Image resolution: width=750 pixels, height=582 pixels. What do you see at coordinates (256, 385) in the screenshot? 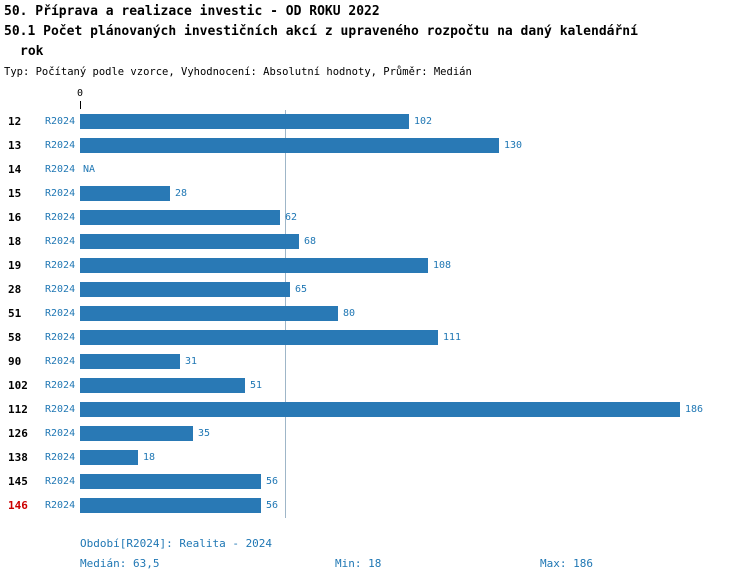
I see `bar-value-label: 51` at bounding box center [256, 385].